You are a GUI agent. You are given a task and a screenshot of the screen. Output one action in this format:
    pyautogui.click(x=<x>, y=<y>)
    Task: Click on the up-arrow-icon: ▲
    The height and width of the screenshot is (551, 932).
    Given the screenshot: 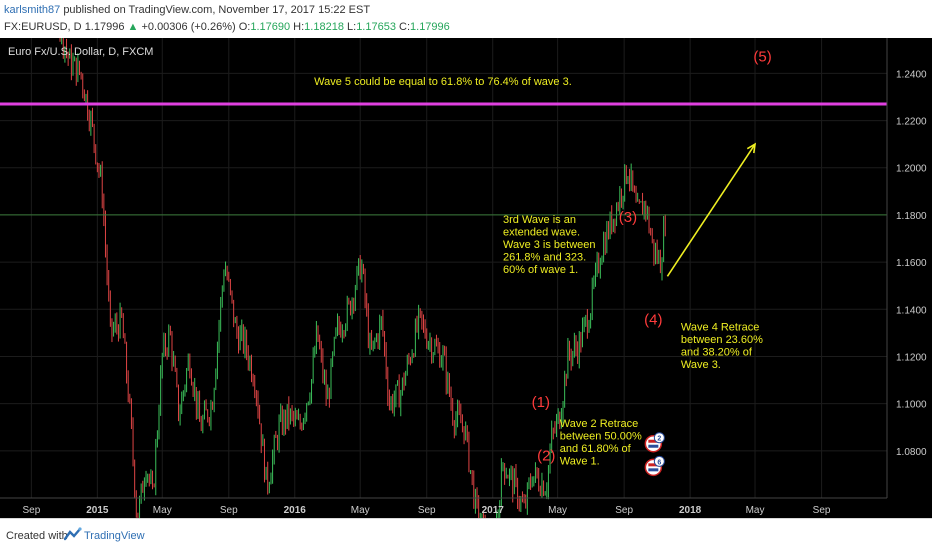 What is the action you would take?
    pyautogui.click(x=133, y=27)
    